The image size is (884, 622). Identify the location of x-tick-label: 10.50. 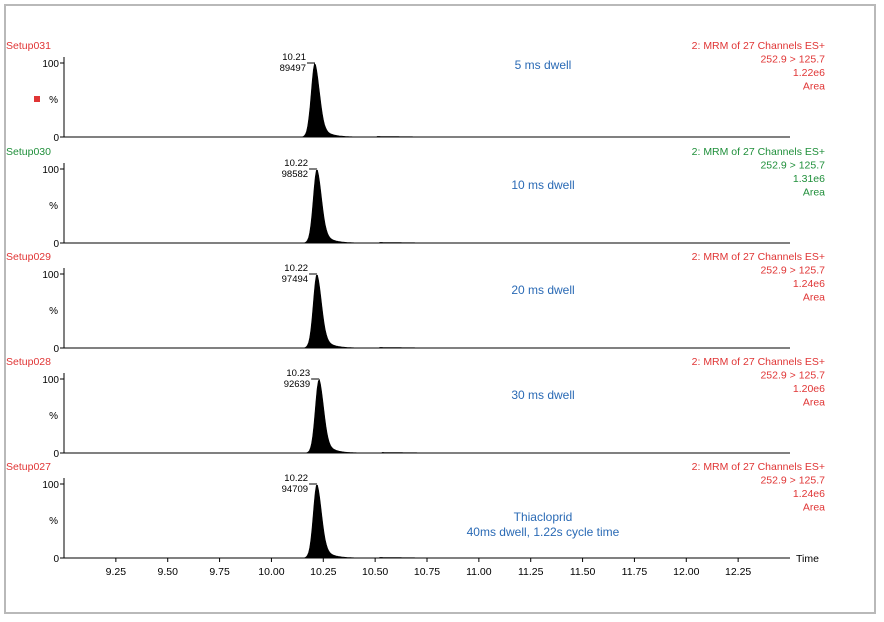
(375, 572).